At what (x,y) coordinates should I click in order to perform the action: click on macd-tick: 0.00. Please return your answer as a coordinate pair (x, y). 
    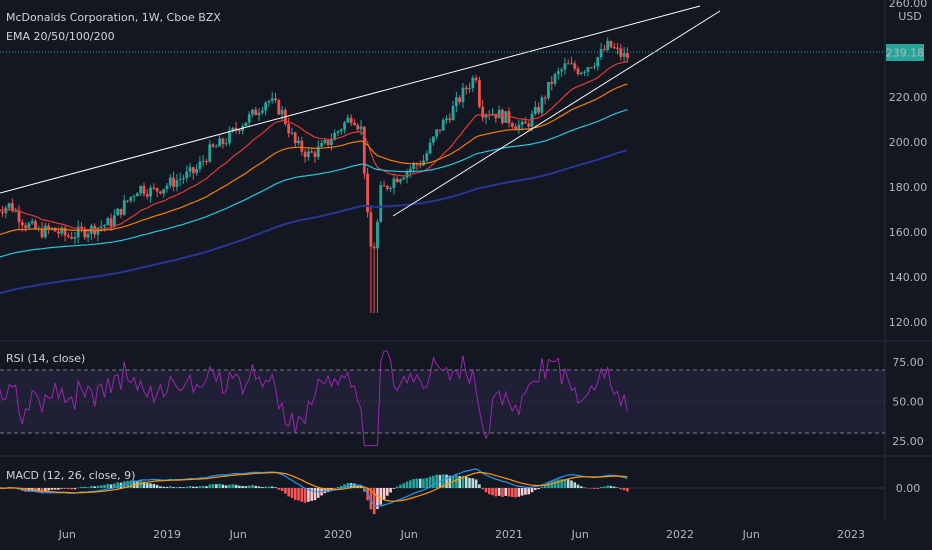
    Looking at the image, I should click on (908, 488).